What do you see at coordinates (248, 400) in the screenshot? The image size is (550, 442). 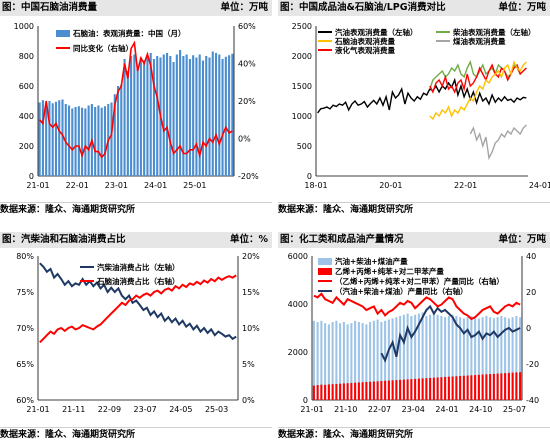 I see `y-tick-label-right: 0%` at bounding box center [248, 400].